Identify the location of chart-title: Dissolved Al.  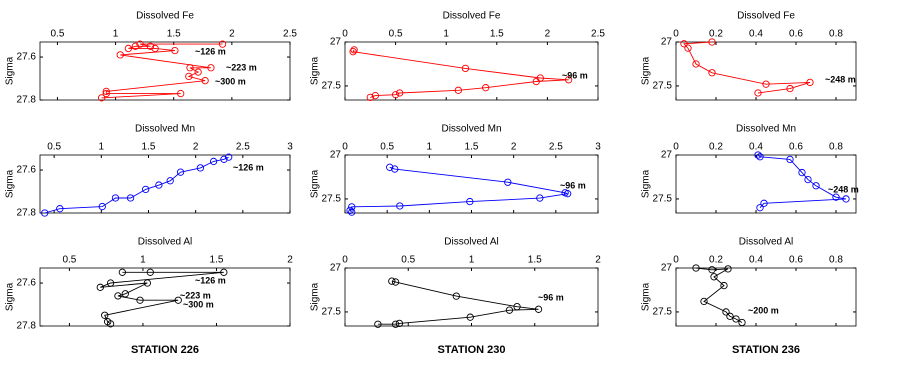
(766, 242).